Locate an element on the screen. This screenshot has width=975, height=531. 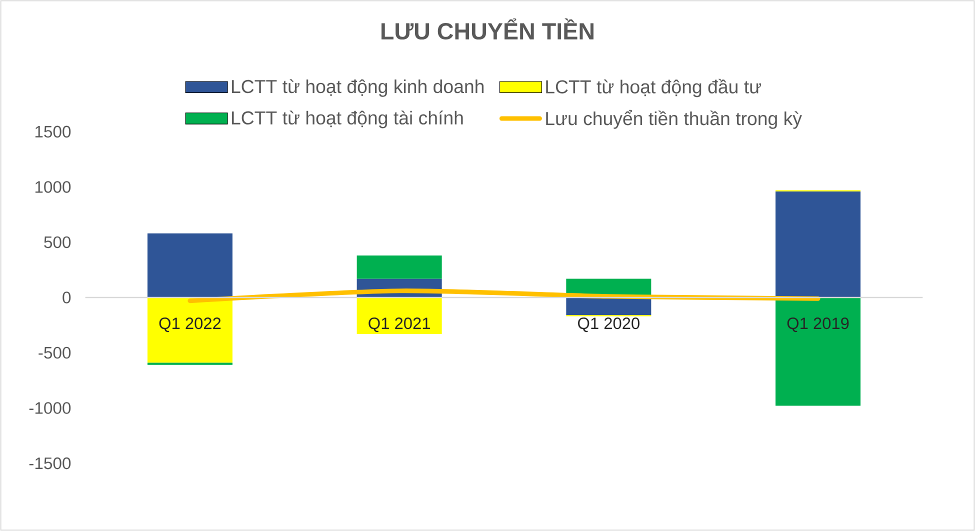
y-tick-label: 500 is located at coordinates (57, 242).